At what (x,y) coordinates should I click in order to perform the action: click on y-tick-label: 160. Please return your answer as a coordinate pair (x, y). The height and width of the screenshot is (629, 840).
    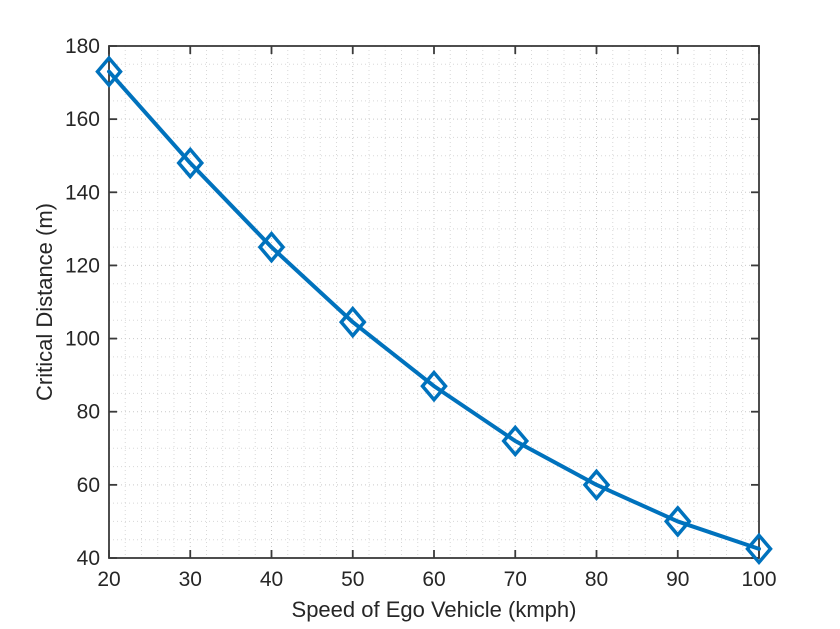
    Looking at the image, I should click on (82, 119).